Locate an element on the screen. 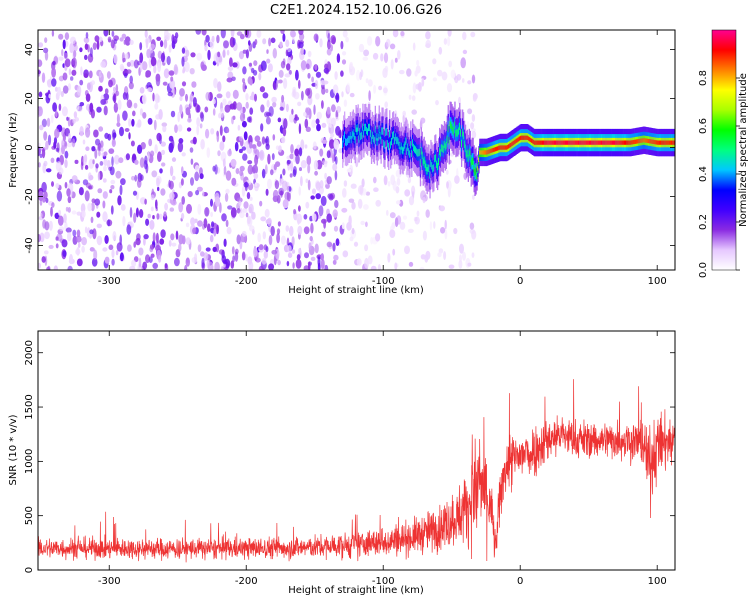  colorbar-label: Normalized spectral amplitude is located at coordinates (743, 150).